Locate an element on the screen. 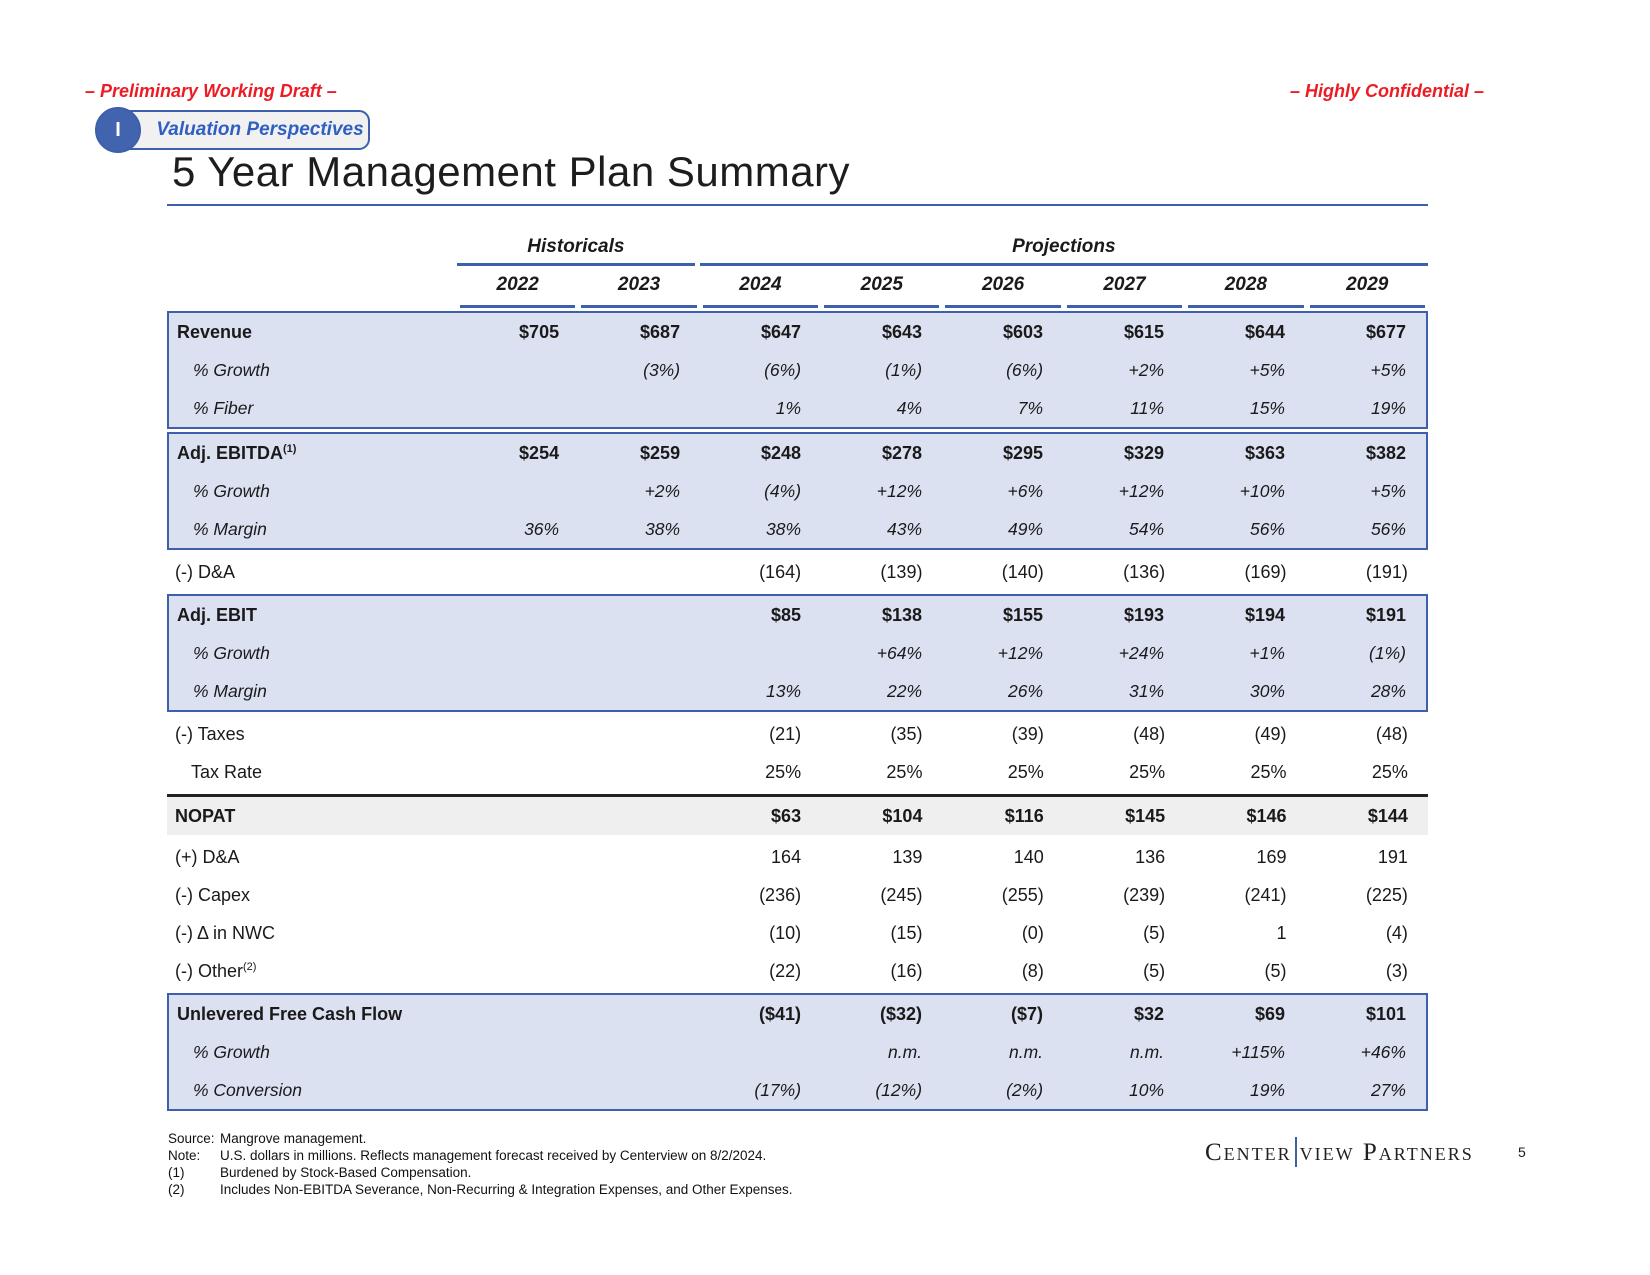 The width and height of the screenshot is (1650, 1275). table-cell: 7% is located at coordinates (1030, 408).